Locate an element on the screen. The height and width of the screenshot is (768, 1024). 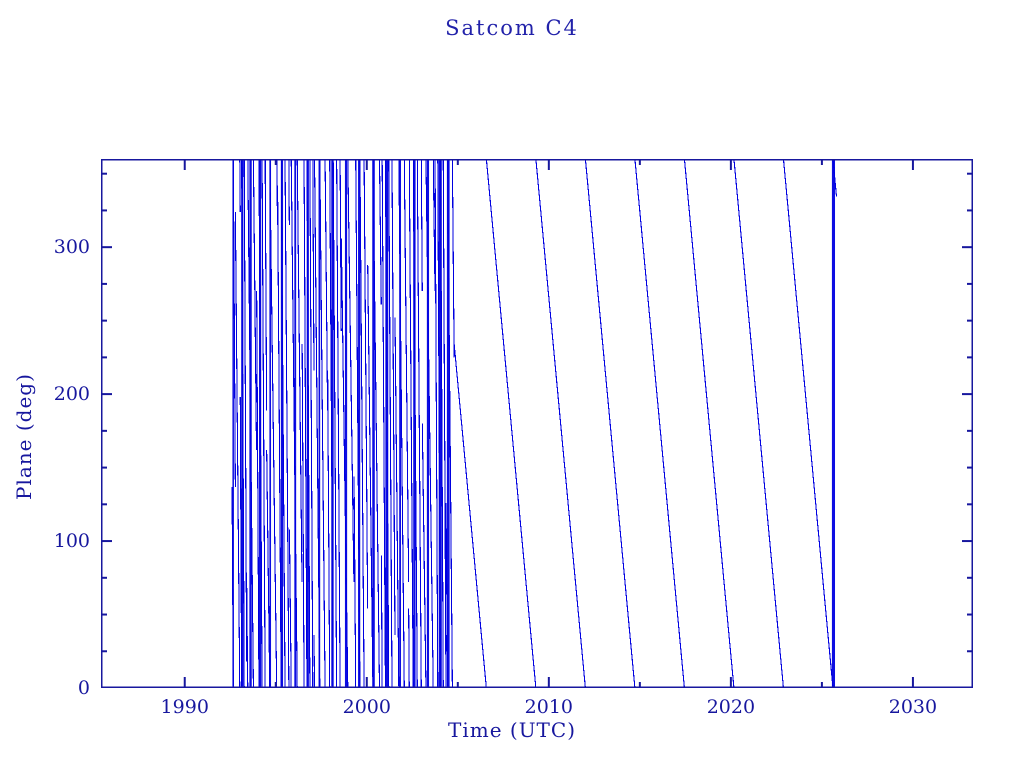
y-tick-label: 200 is located at coordinates (71, 394).